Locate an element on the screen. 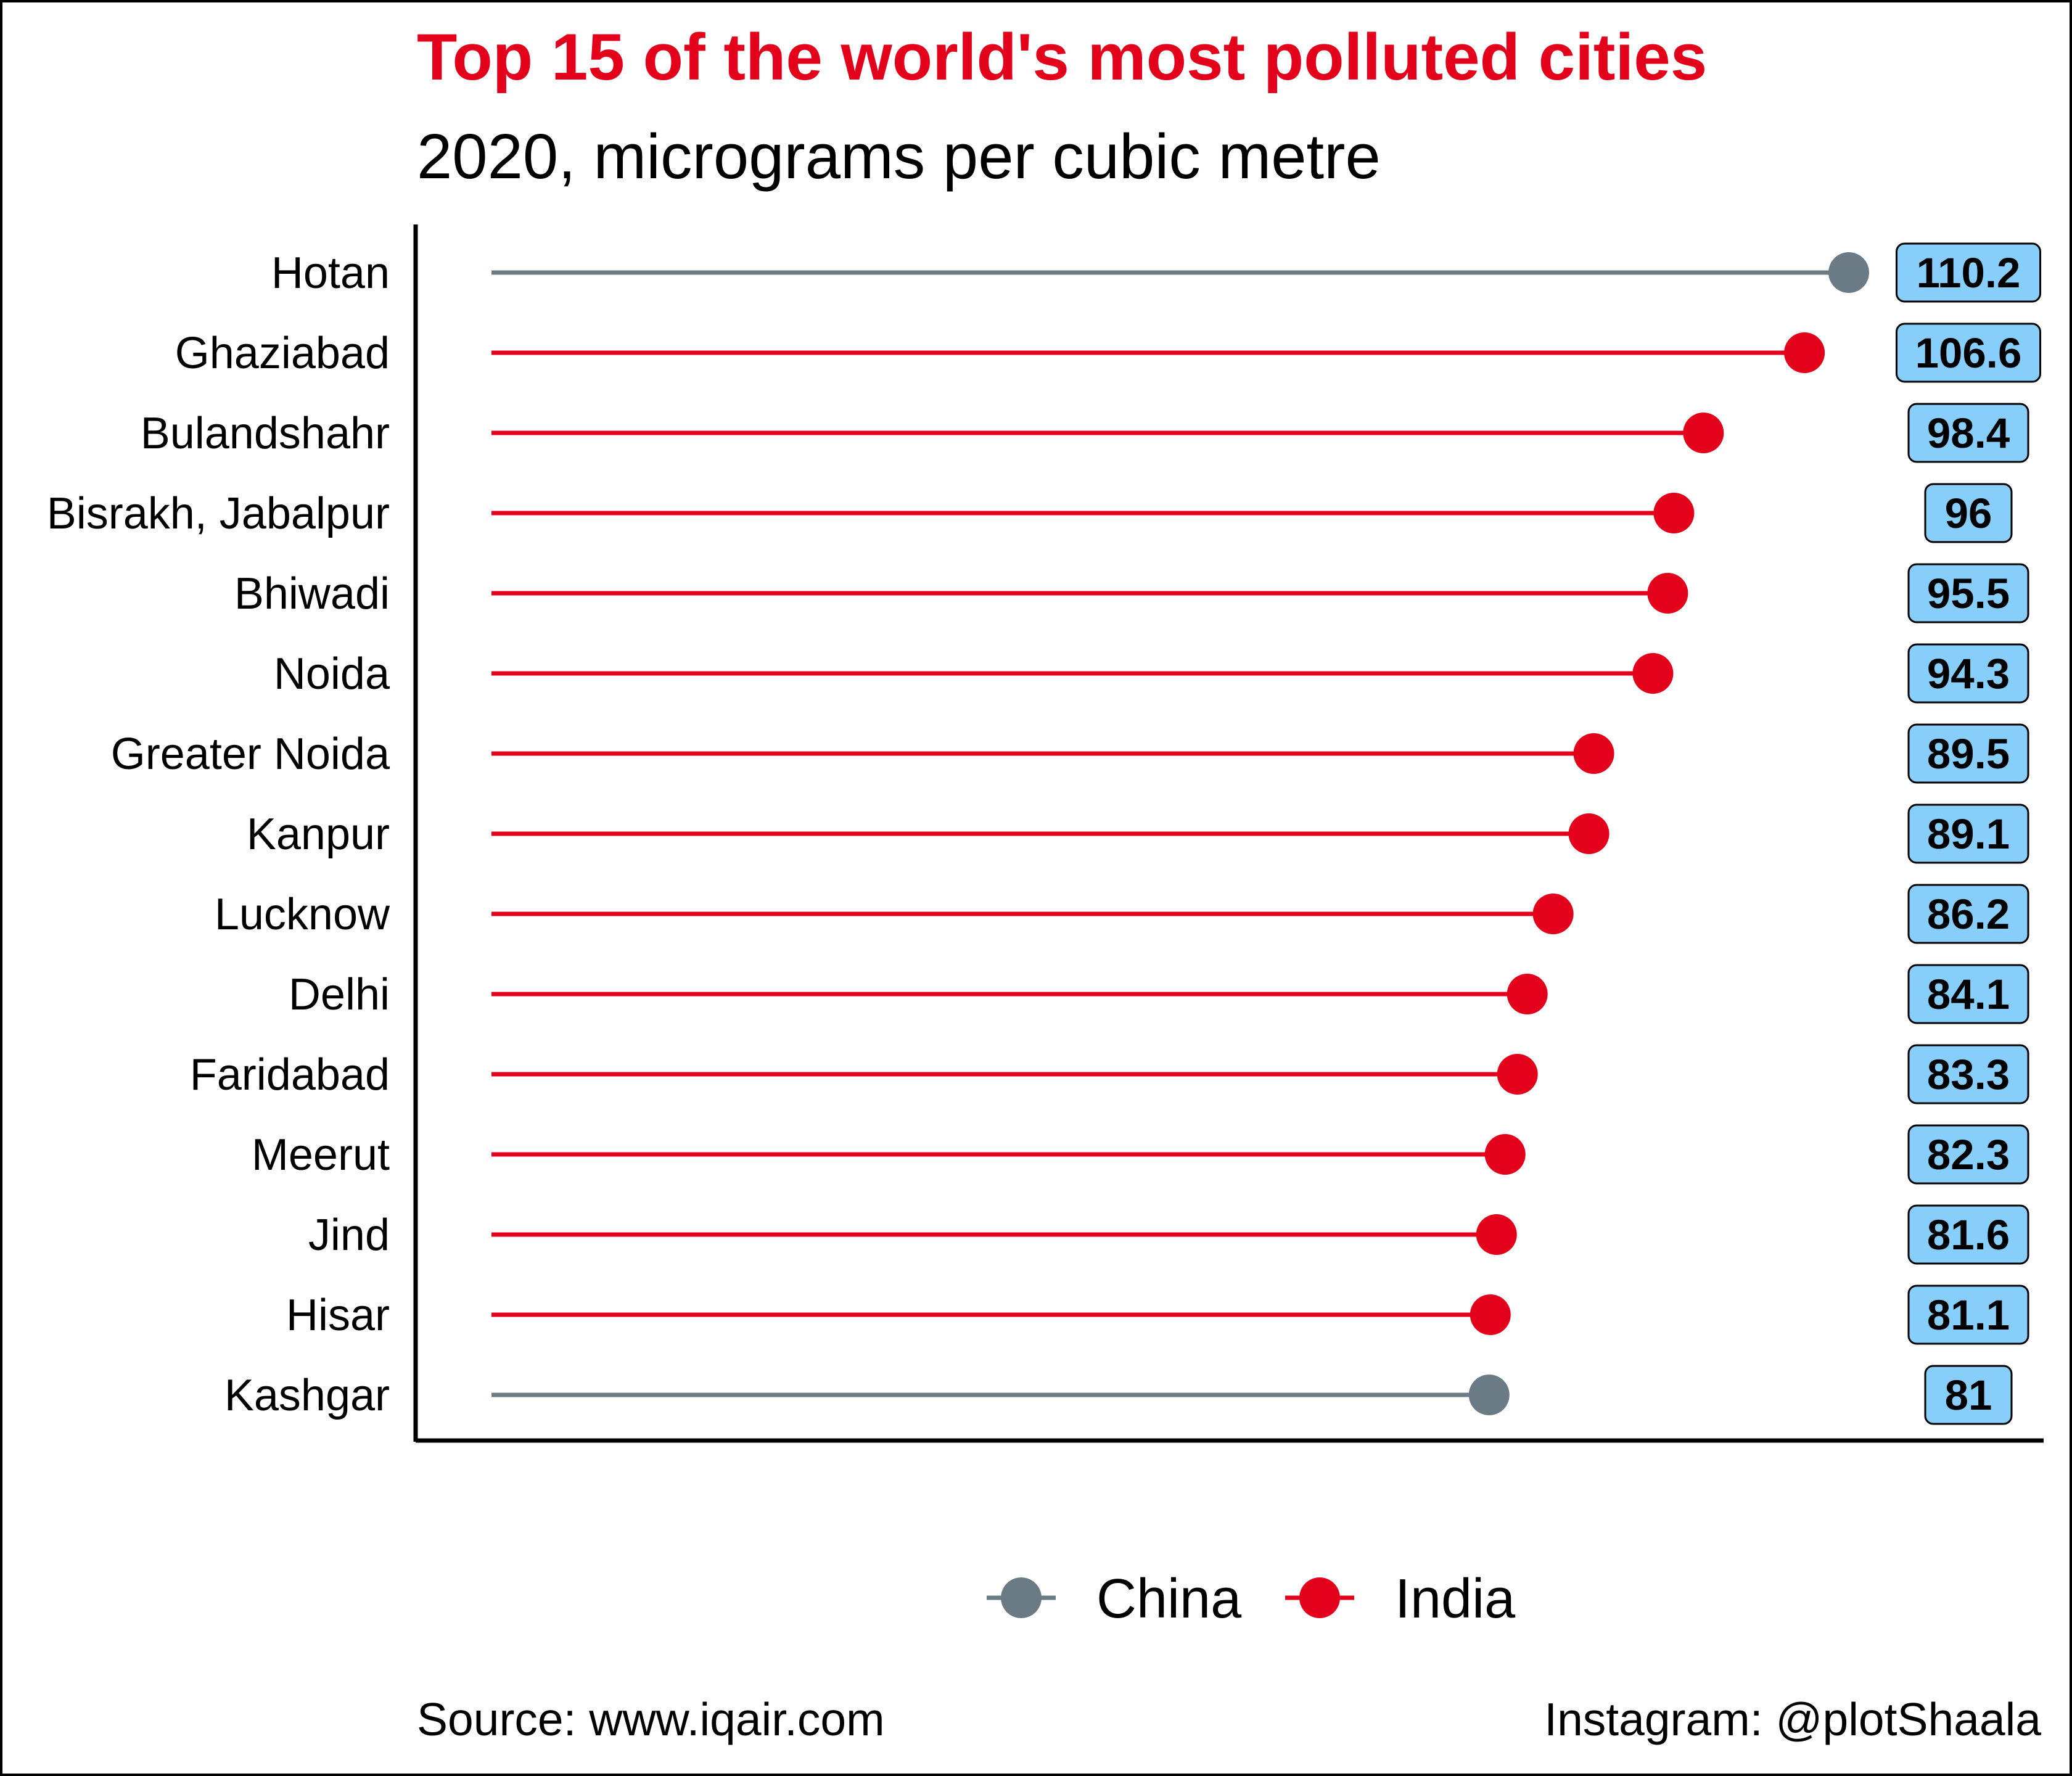  value-label-ghaziabad: 106.6 is located at coordinates (1969, 353).